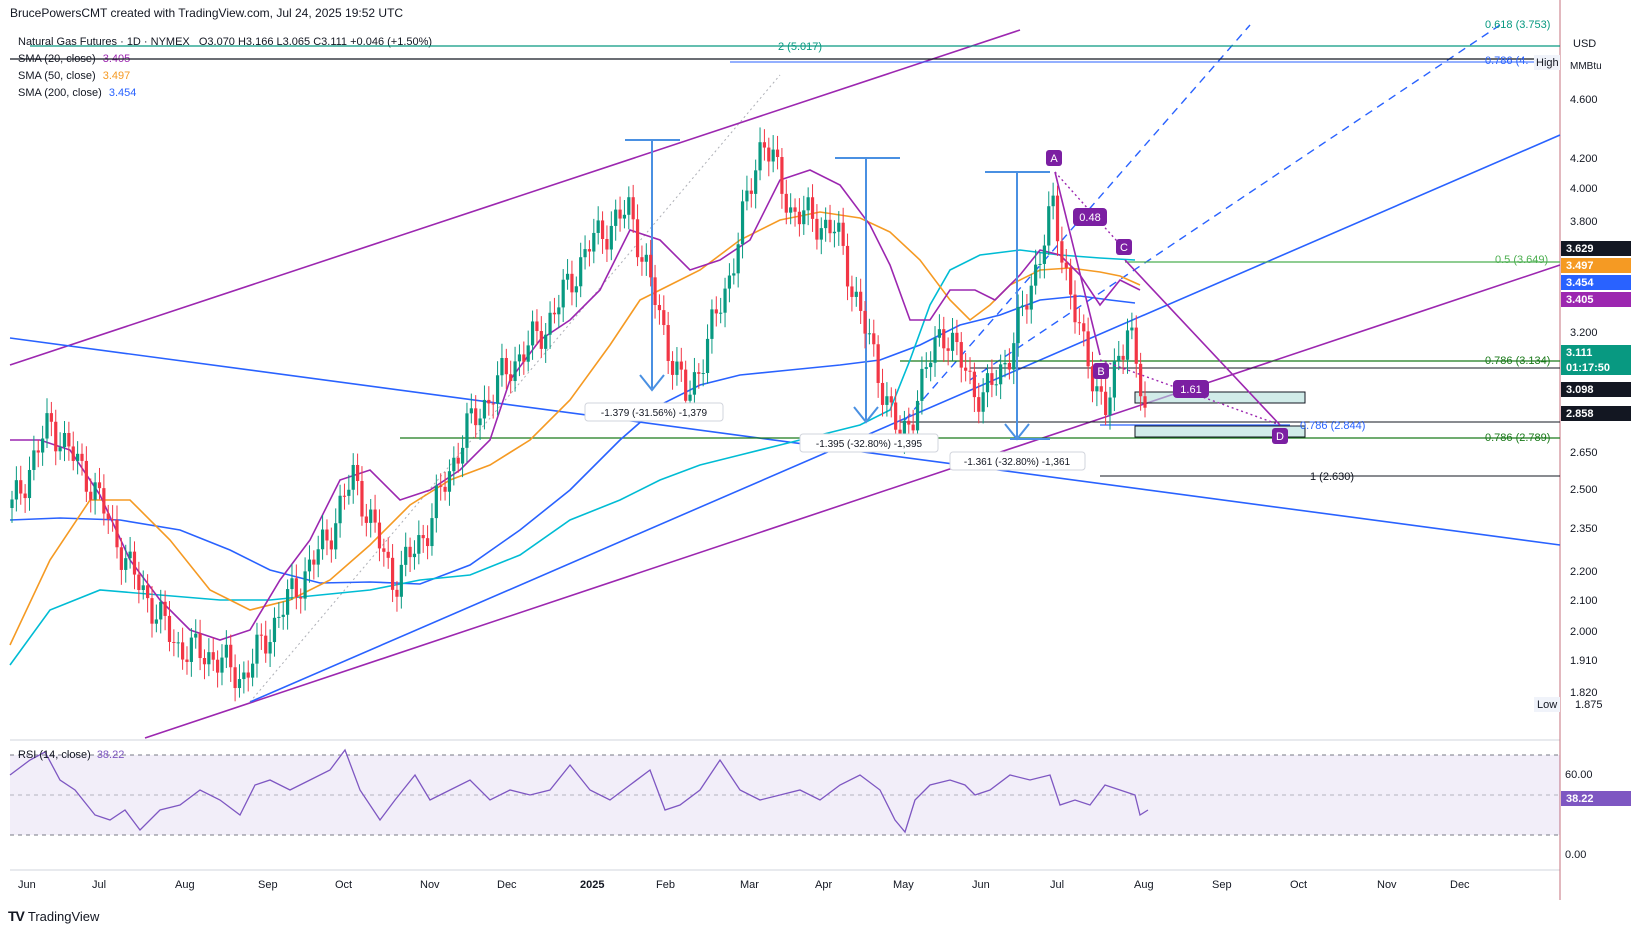 This screenshot has height=933, width=1634. Describe the element at coordinates (1596, 352) in the screenshot. I see `price-tag: 3.111` at that location.